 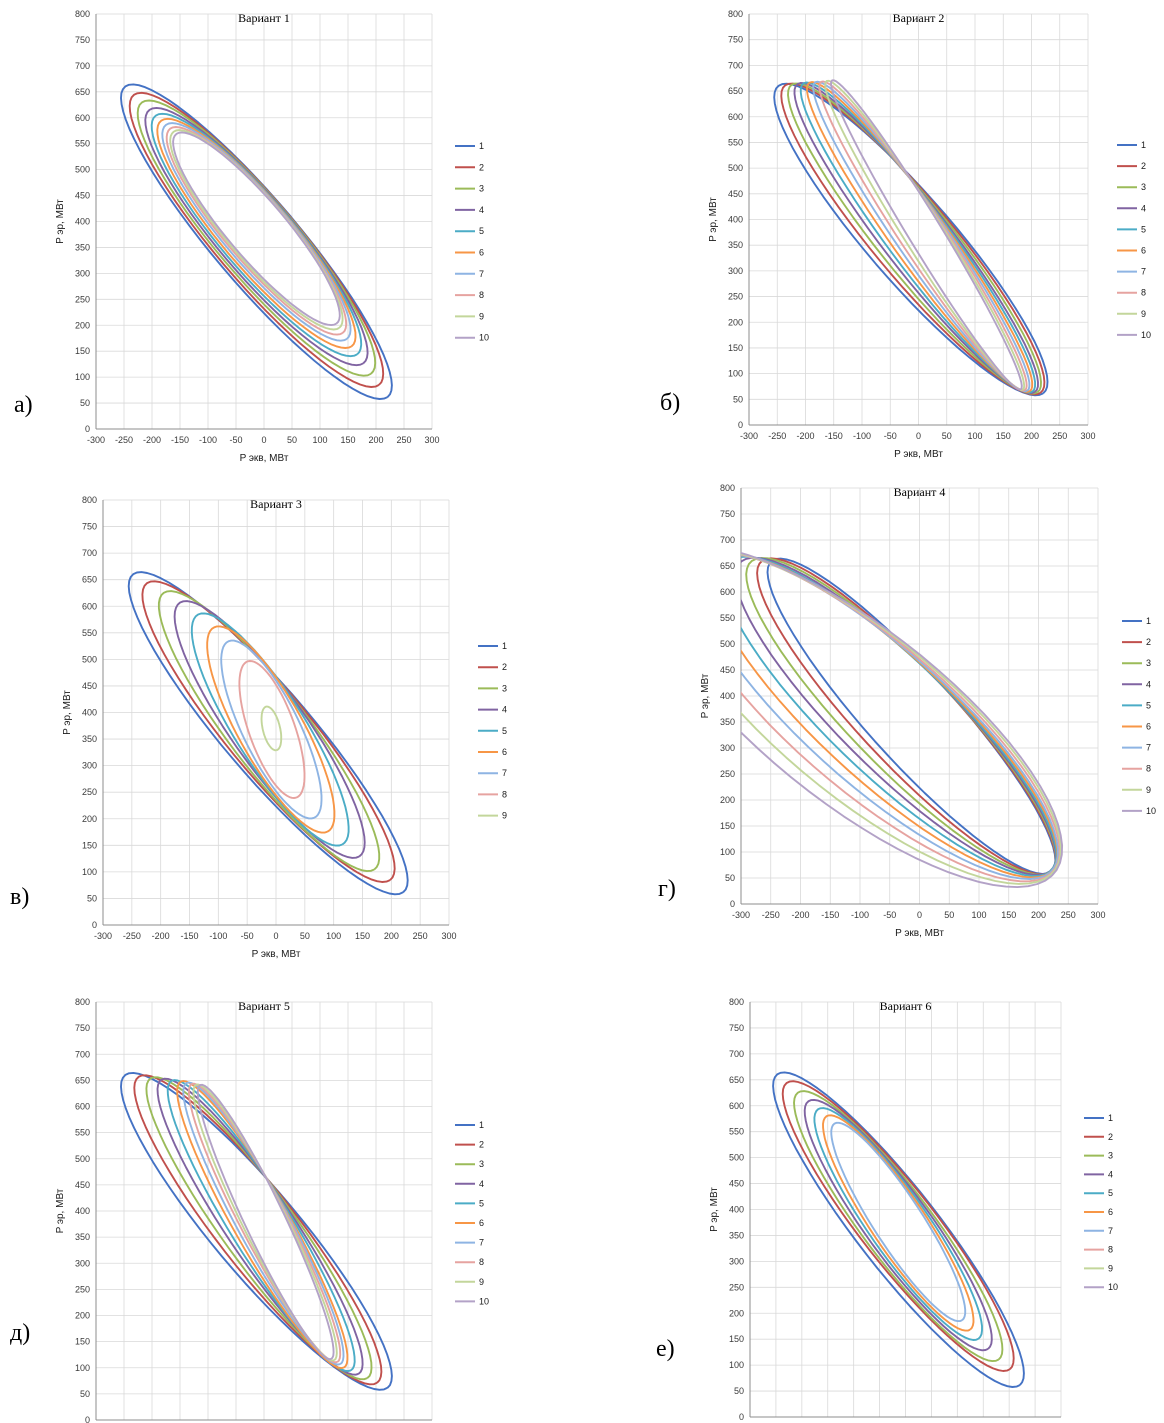 I want to click on x-tick-label: -150, so click(x=834, y=436).